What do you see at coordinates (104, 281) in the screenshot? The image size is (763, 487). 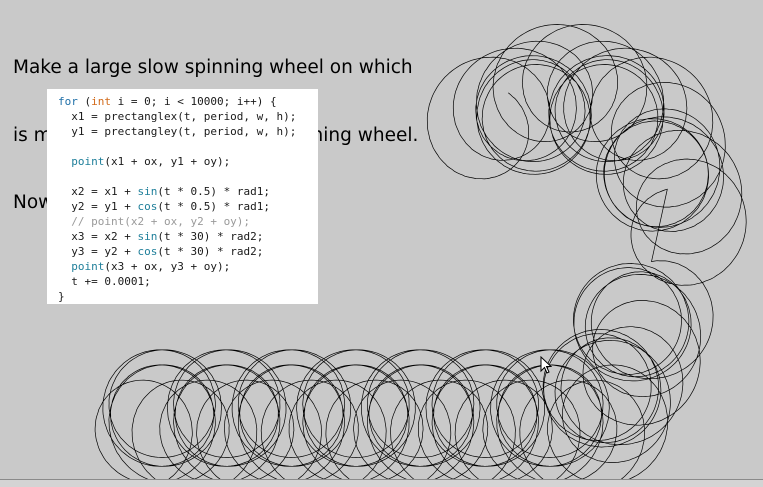 I see `code-token: t += 0.0001;` at bounding box center [104, 281].